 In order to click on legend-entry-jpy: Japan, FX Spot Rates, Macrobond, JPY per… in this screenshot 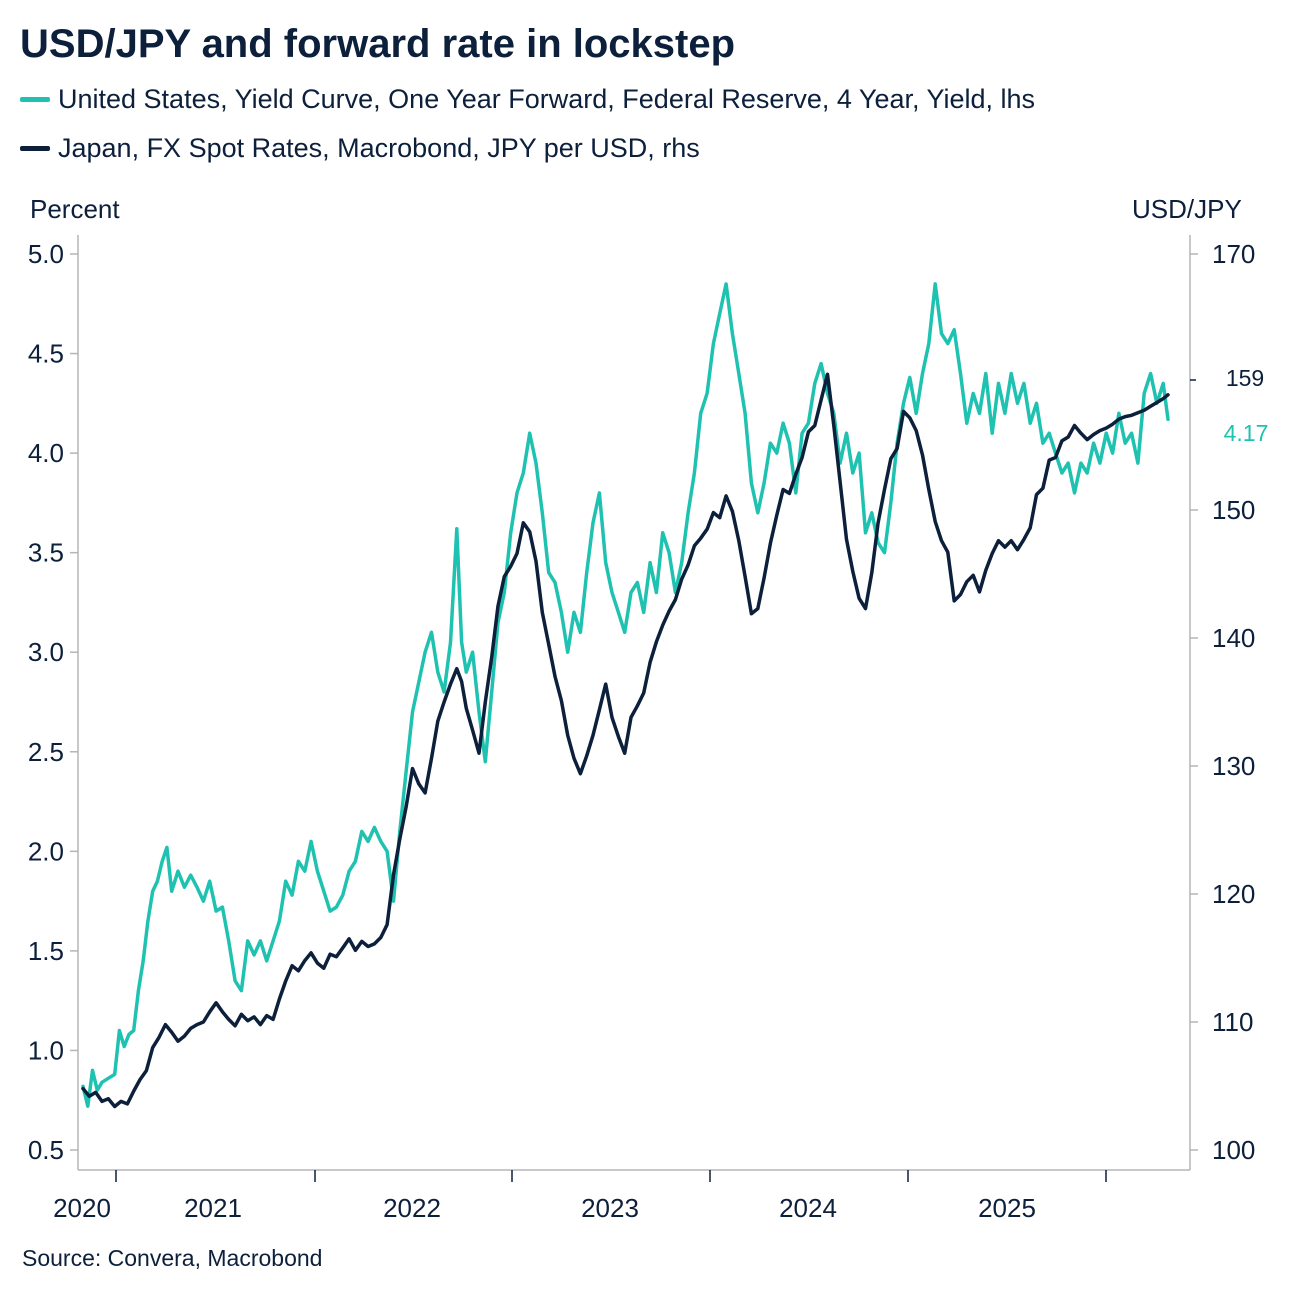, I will do `click(360, 148)`.